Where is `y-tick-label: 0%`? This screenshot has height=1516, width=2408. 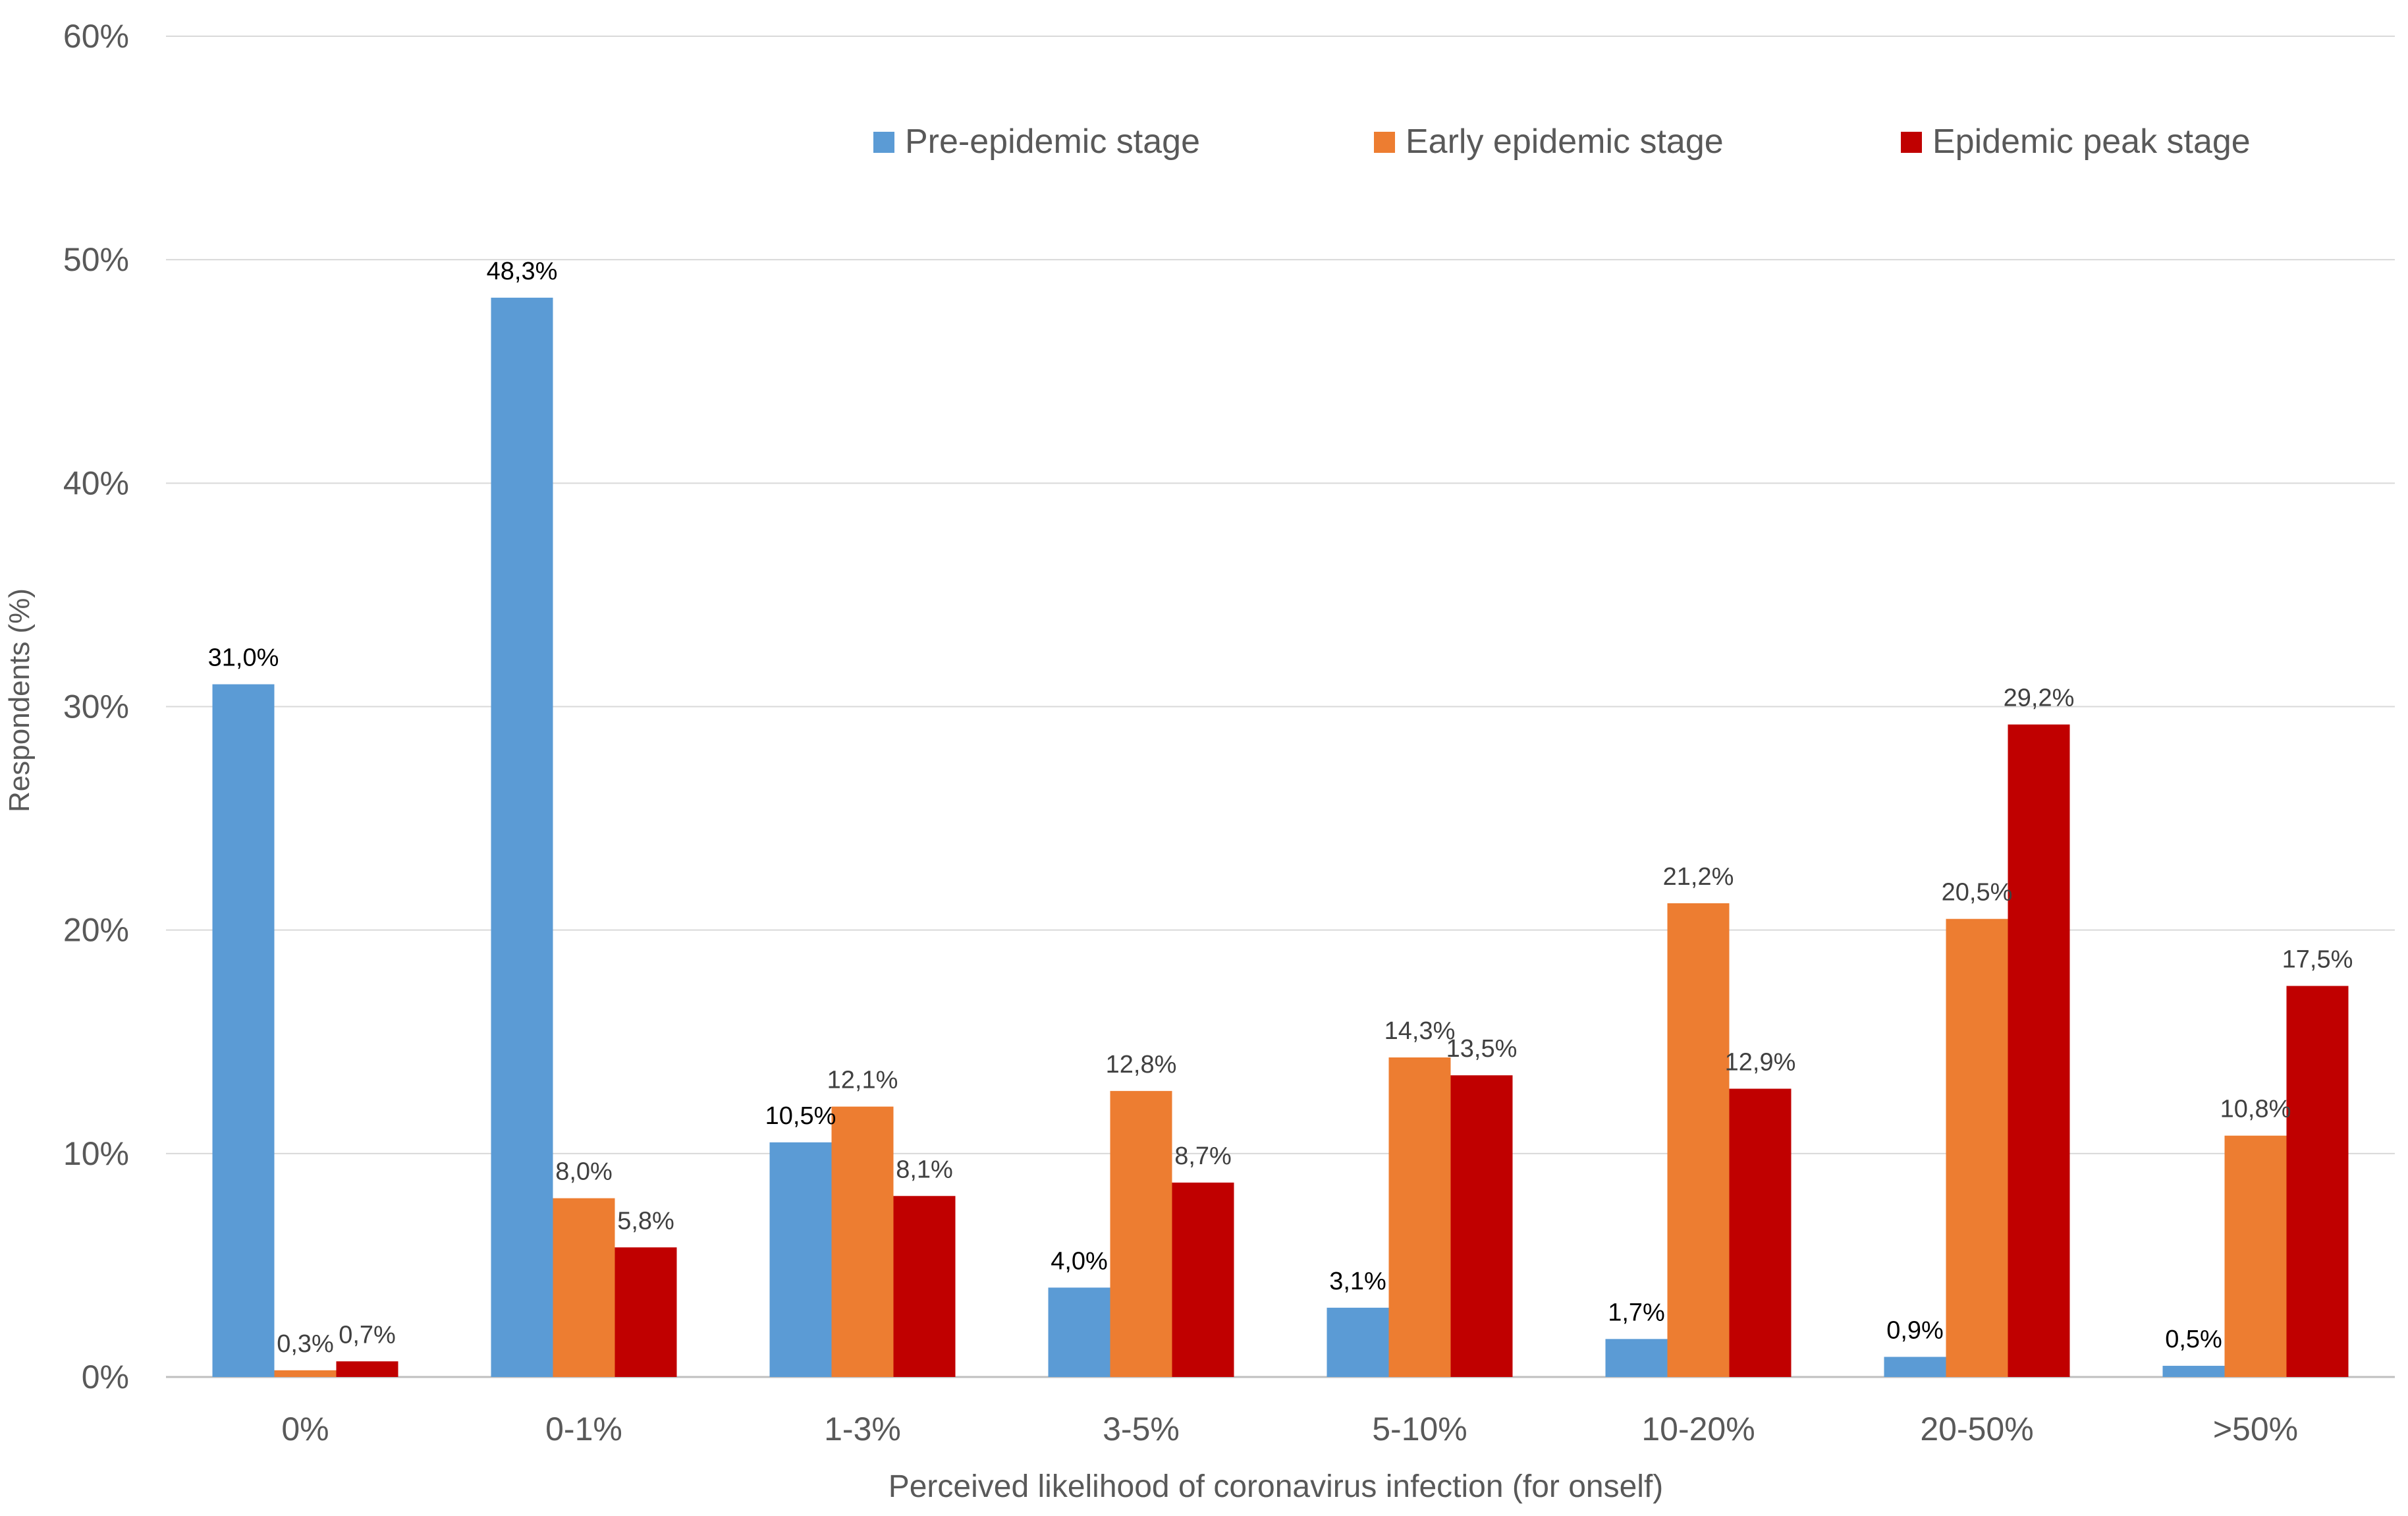
y-tick-label: 0% is located at coordinates (106, 1377).